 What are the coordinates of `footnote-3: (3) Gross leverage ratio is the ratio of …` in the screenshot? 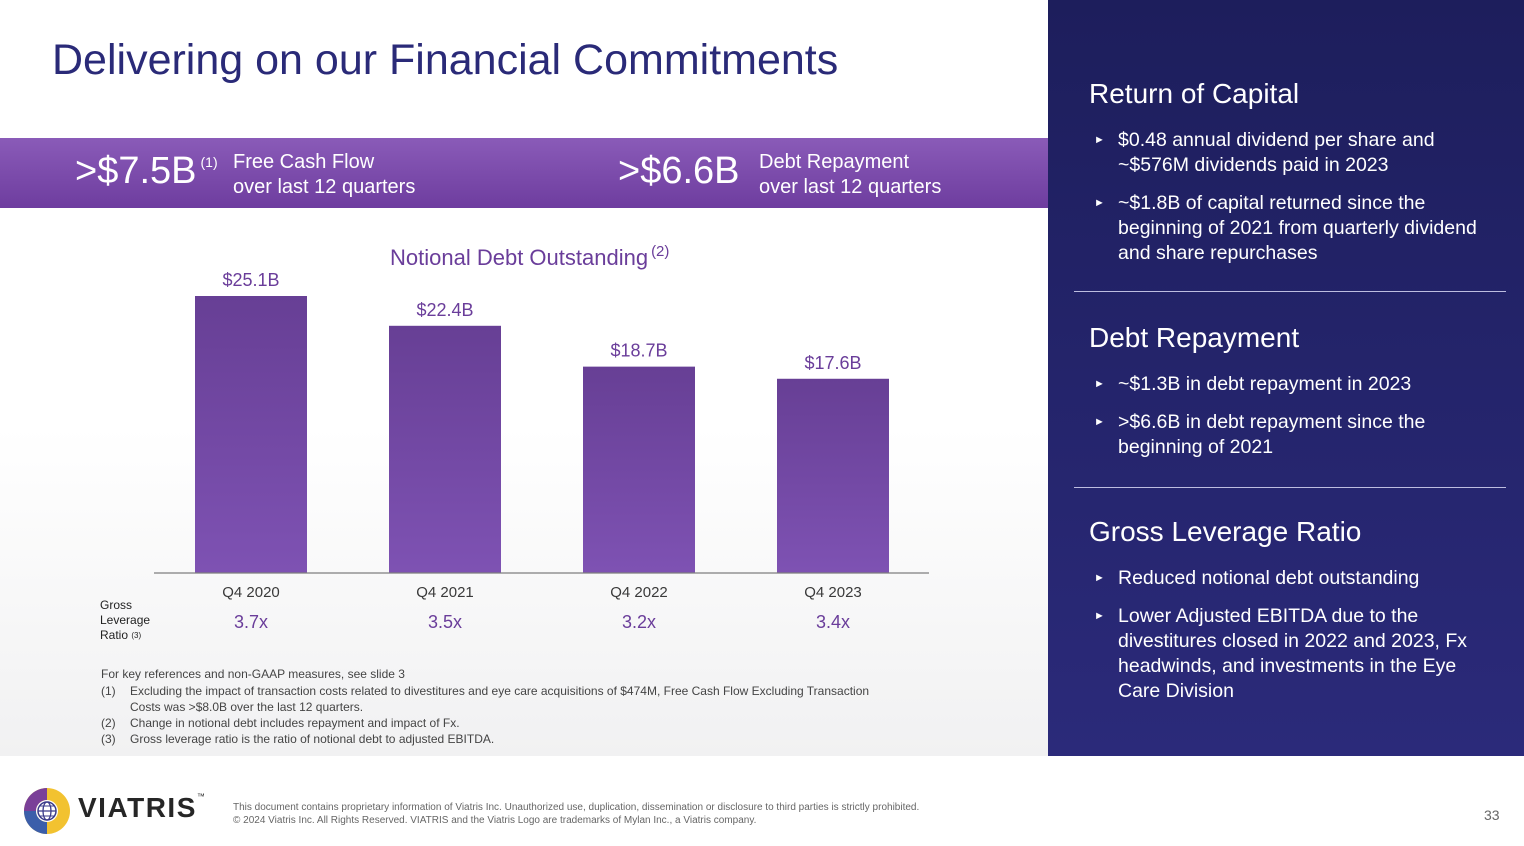 It's located at (491, 739).